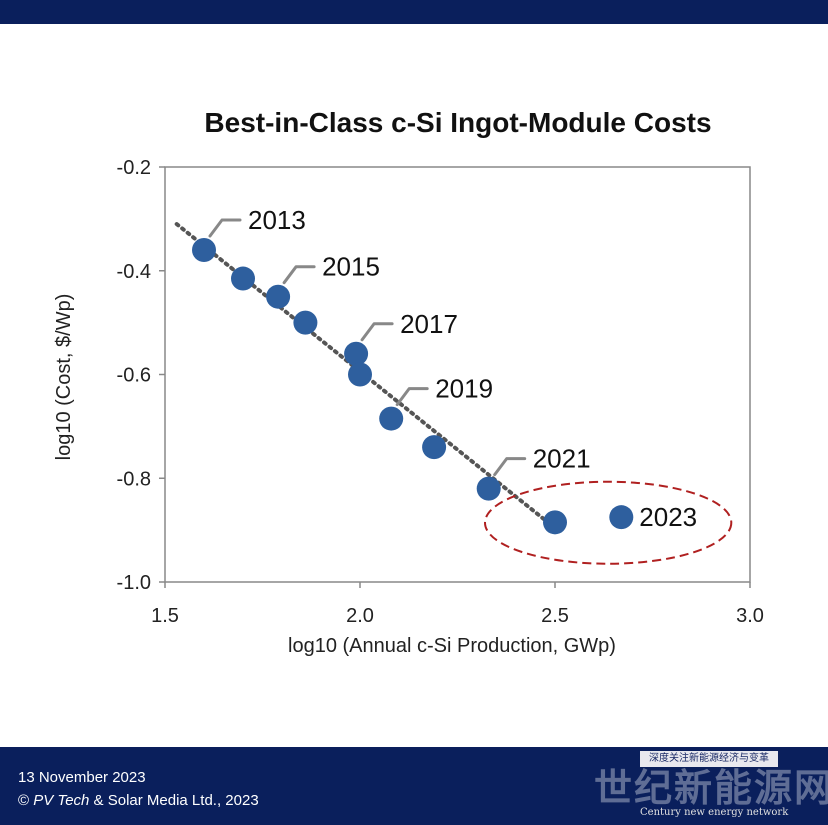 The height and width of the screenshot is (825, 828). Describe the element at coordinates (134, 272) in the screenshot. I see `y-tick-label: -0.4` at that location.